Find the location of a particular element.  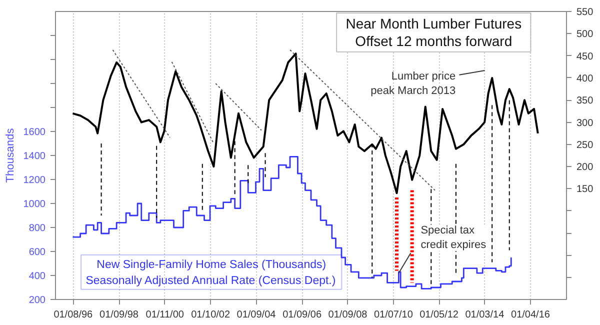

y-tick-label: 800 is located at coordinates (37, 228).